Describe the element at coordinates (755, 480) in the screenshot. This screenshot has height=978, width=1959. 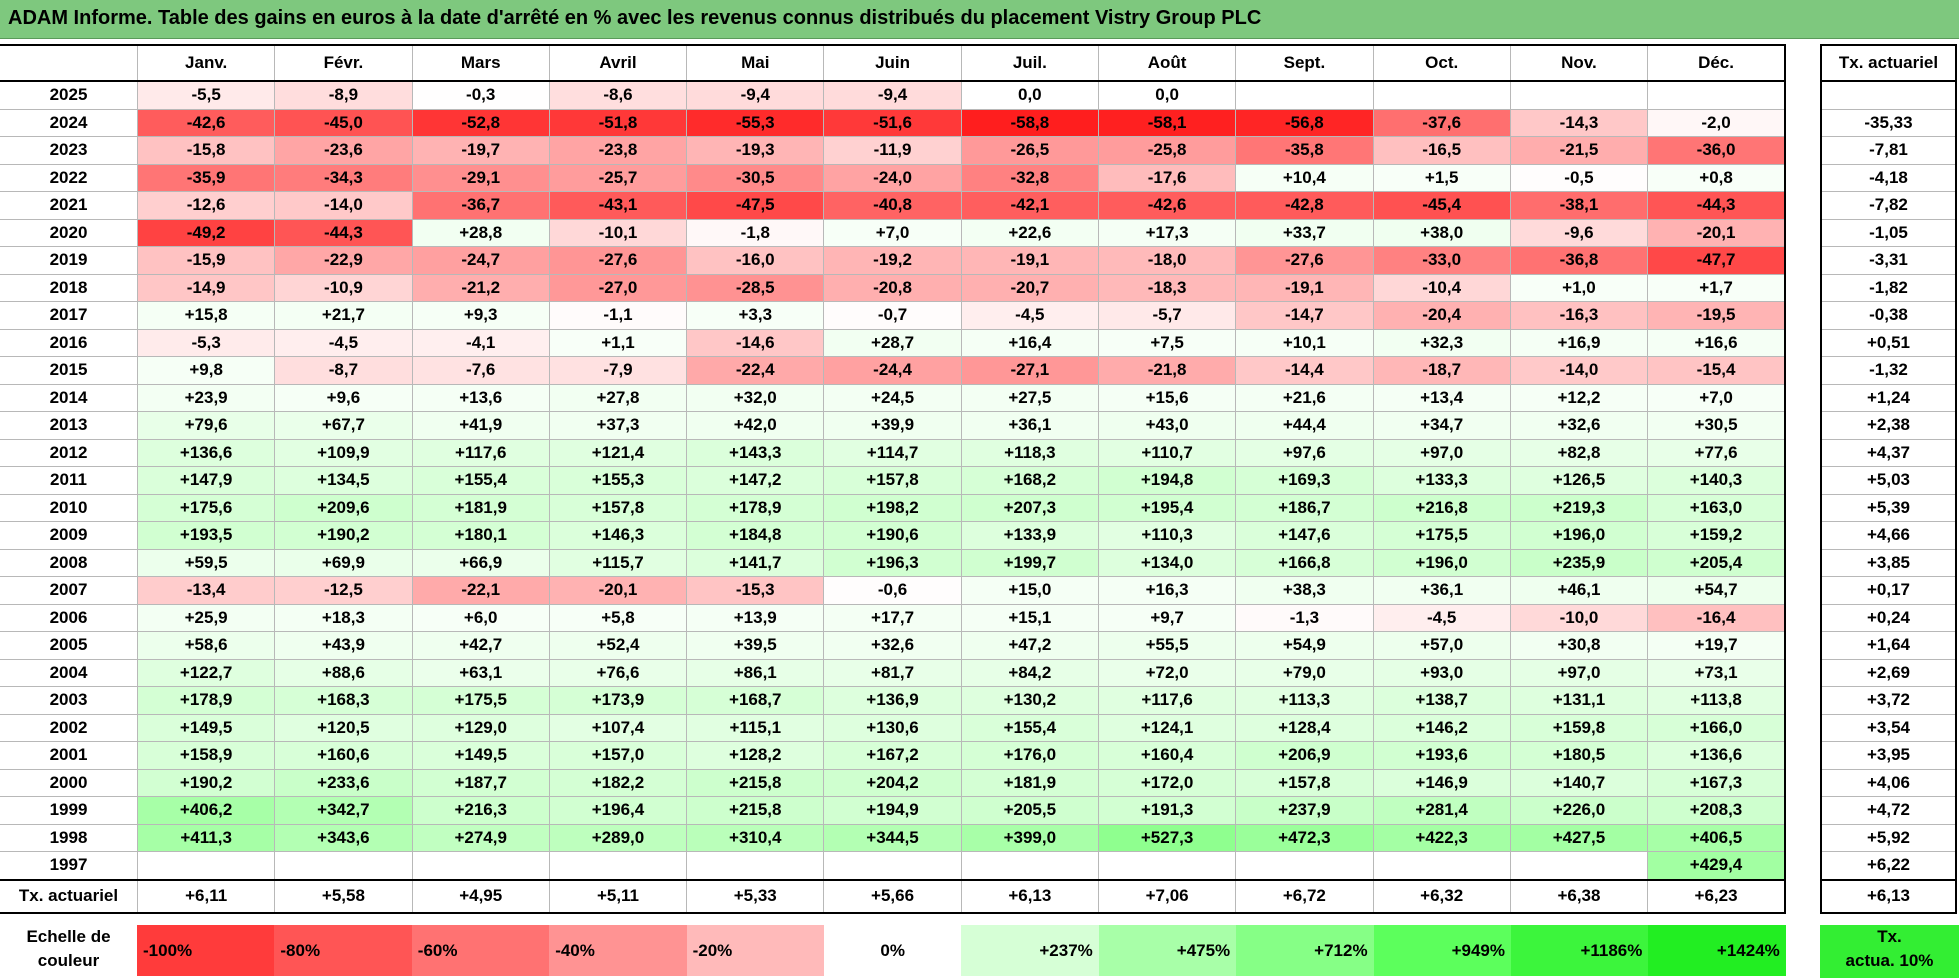
I see `gain-cell: +147,2` at that location.